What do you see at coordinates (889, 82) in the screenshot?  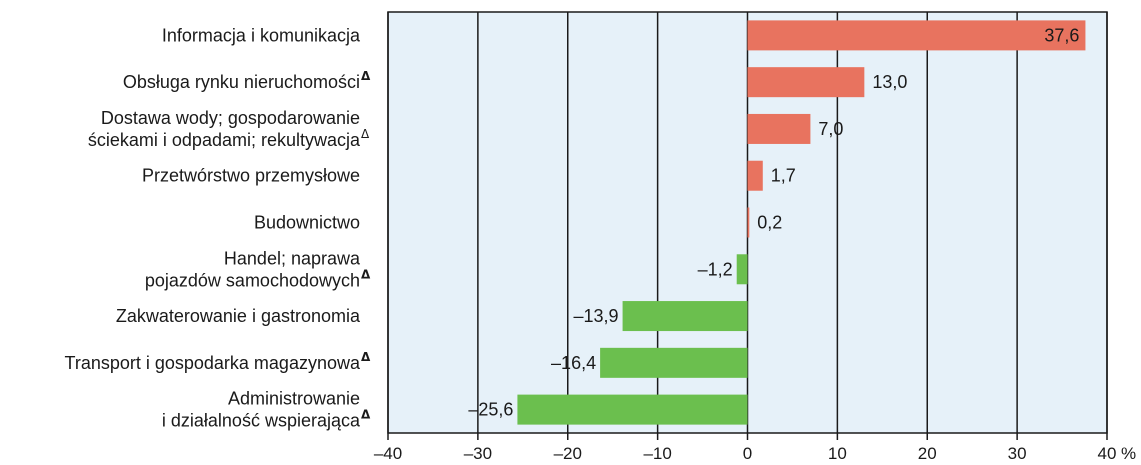 I see `value-label: 13,0` at bounding box center [889, 82].